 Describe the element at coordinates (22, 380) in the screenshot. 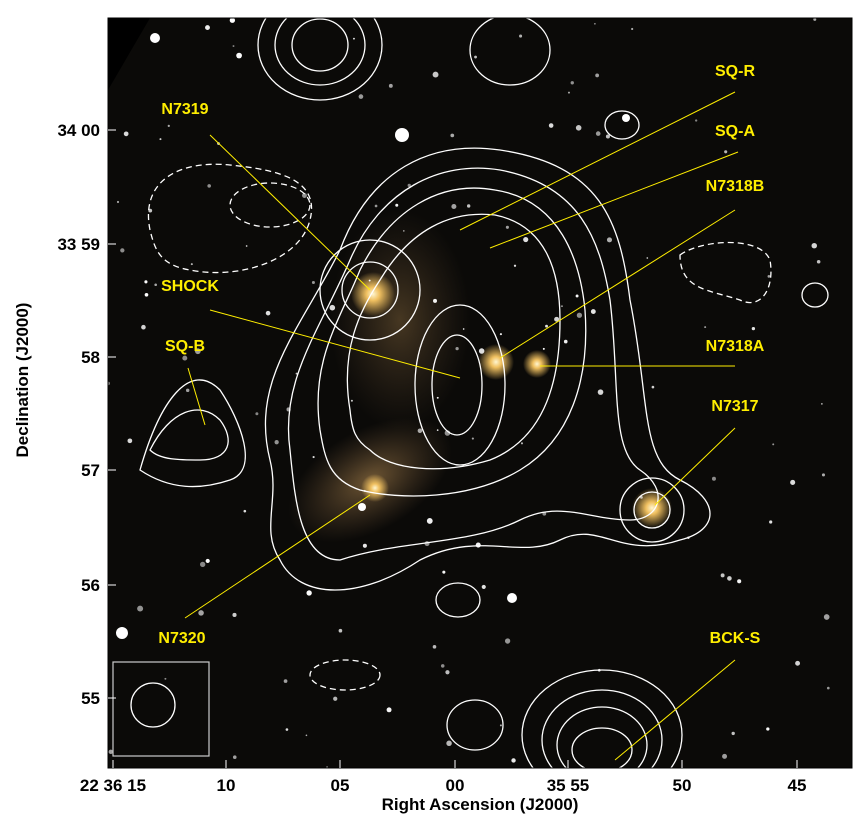

I see `y-axis-label: Declination (J2000)` at that location.